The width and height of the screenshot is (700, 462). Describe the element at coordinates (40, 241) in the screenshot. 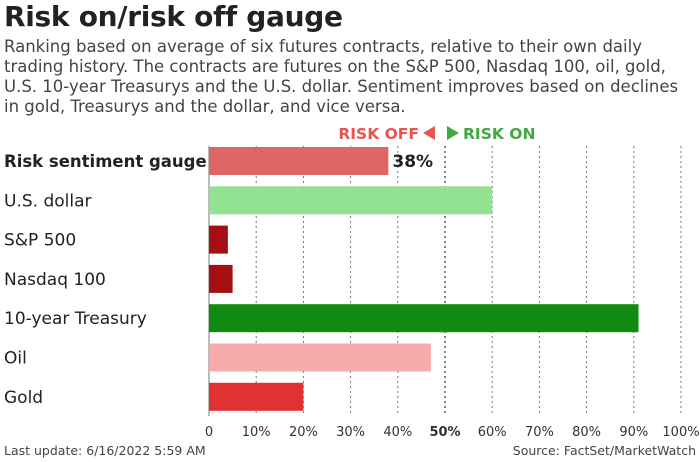

I see `category-label: S&P 500` at that location.